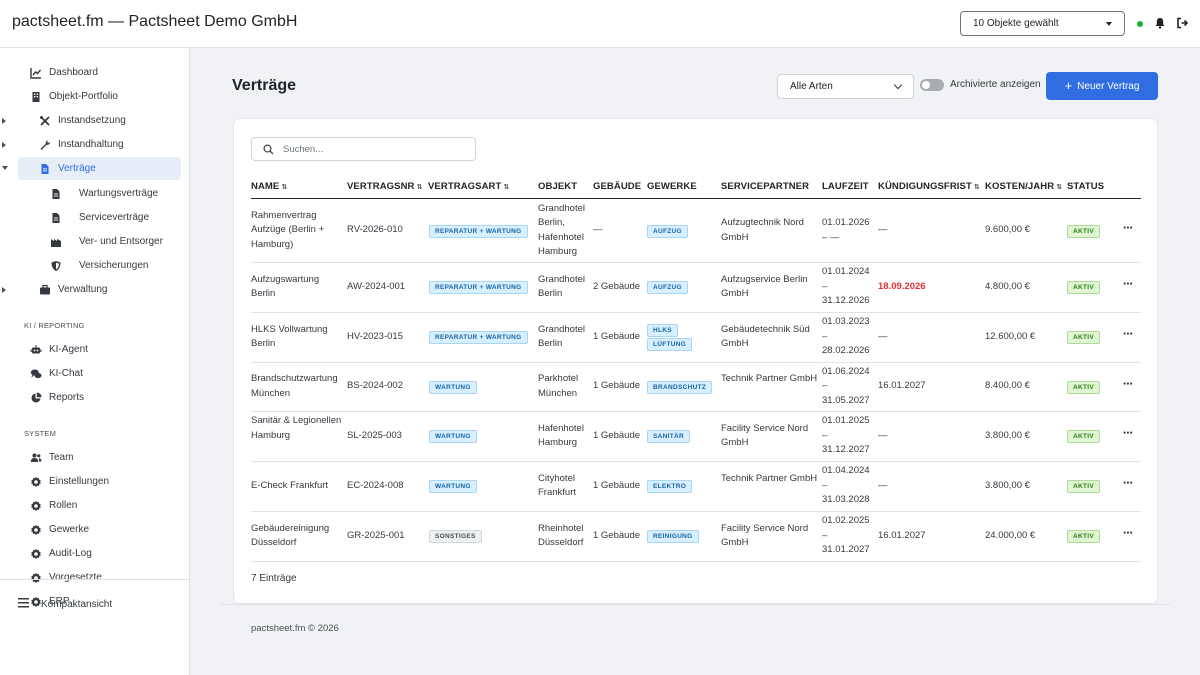 The width and height of the screenshot is (1200, 675). What do you see at coordinates (455, 536) in the screenshot?
I see `contract-type-badge: SONSTIGES` at bounding box center [455, 536].